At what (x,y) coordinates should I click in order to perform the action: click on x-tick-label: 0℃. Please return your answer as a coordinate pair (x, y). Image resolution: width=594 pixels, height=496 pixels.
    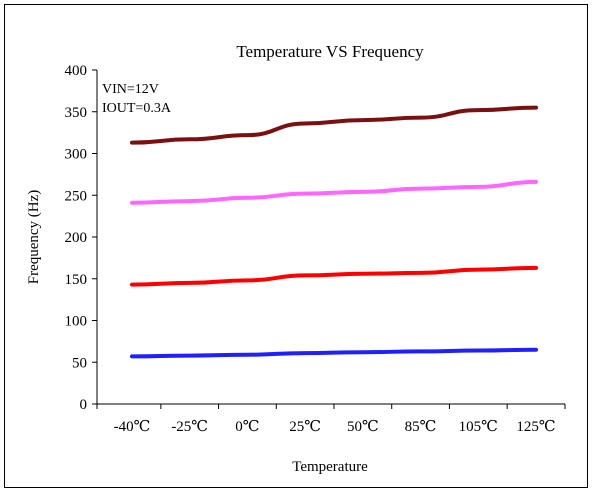
    Looking at the image, I should click on (247, 427).